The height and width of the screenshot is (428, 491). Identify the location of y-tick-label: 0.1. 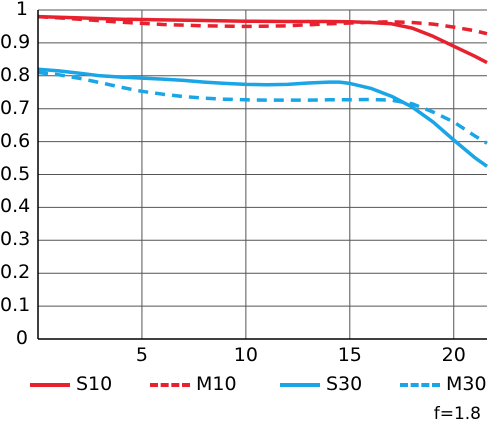
(15, 305).